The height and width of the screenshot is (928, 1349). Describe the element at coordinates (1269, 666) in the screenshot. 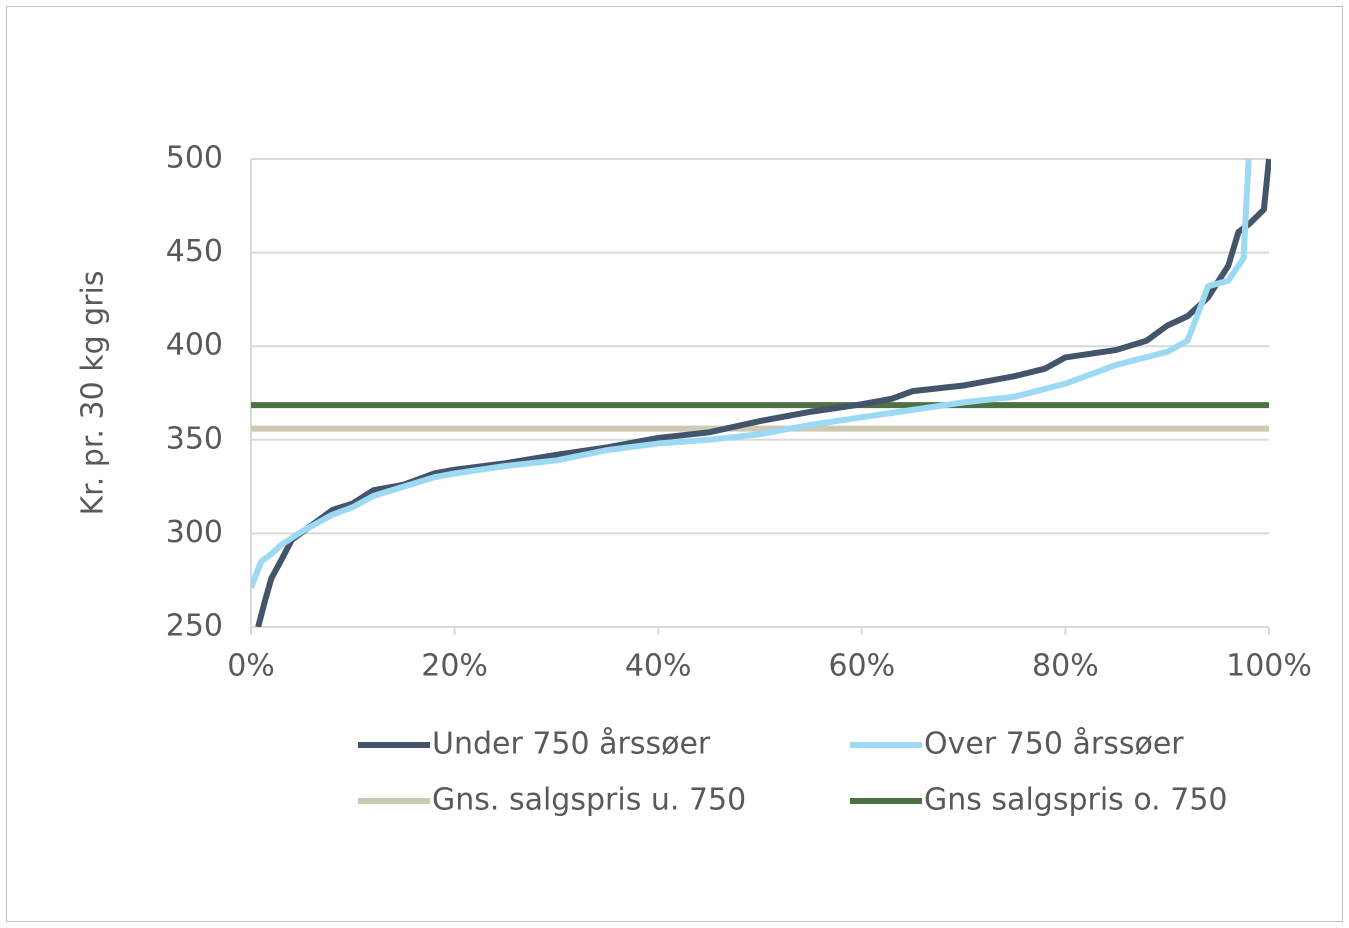

I see `x-tick-label: 100%` at that location.